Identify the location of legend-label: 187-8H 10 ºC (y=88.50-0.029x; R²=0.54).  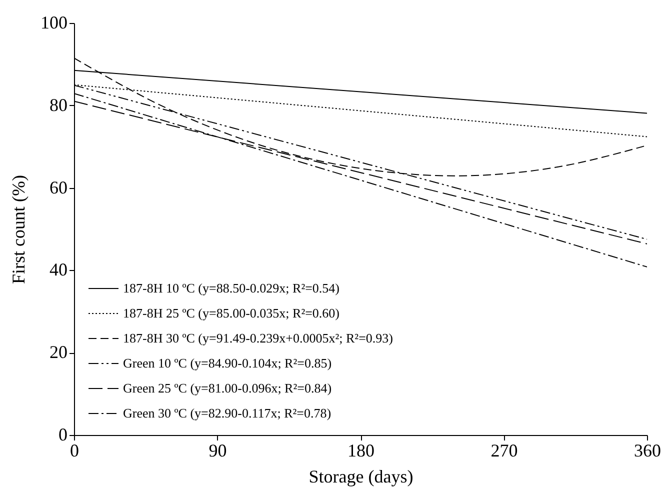
(231, 288).